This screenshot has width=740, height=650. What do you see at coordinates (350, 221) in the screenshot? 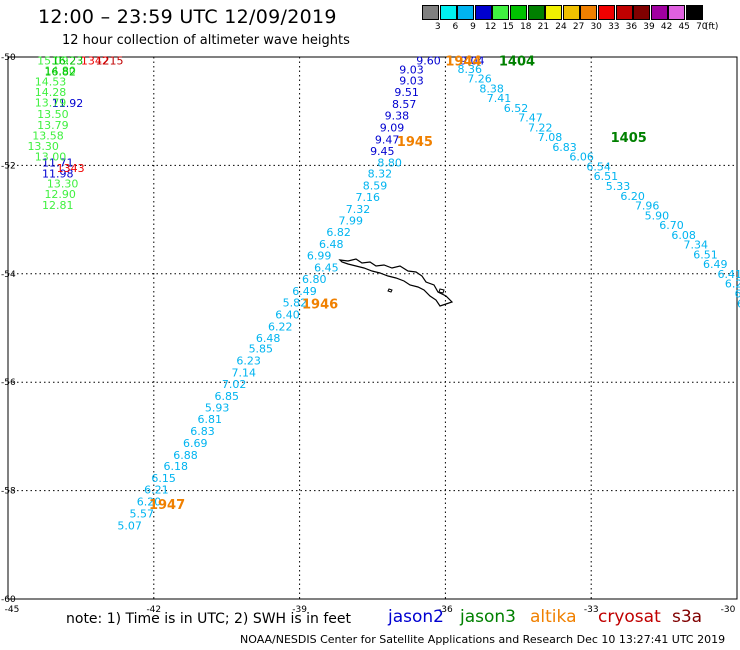
I see `swh-value-label: 7.99` at bounding box center [350, 221].